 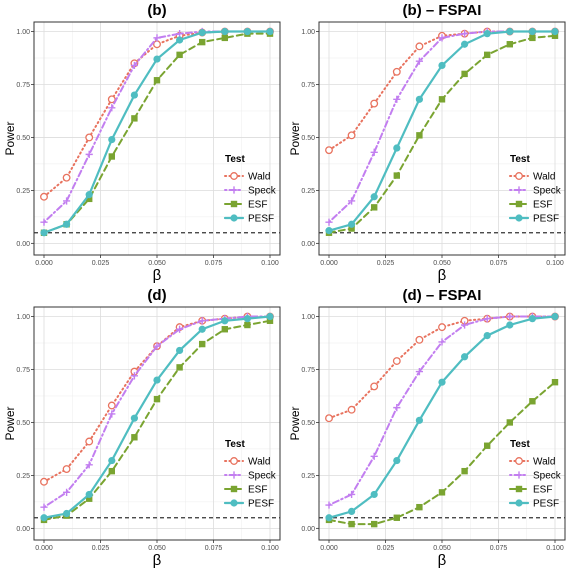 What do you see at coordinates (308, 317) in the screenshot?
I see `y-tick-label: 1.00` at bounding box center [308, 317].